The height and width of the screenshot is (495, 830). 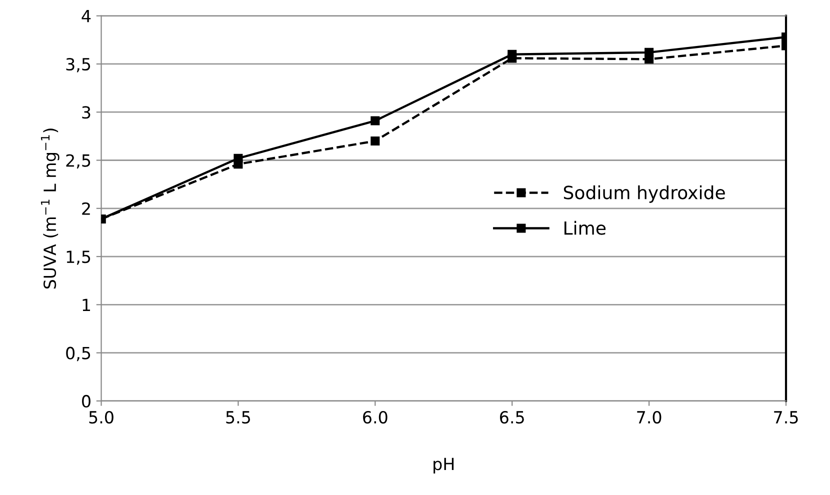 I want to click on y-tick-label: 1, so click(x=86, y=305).